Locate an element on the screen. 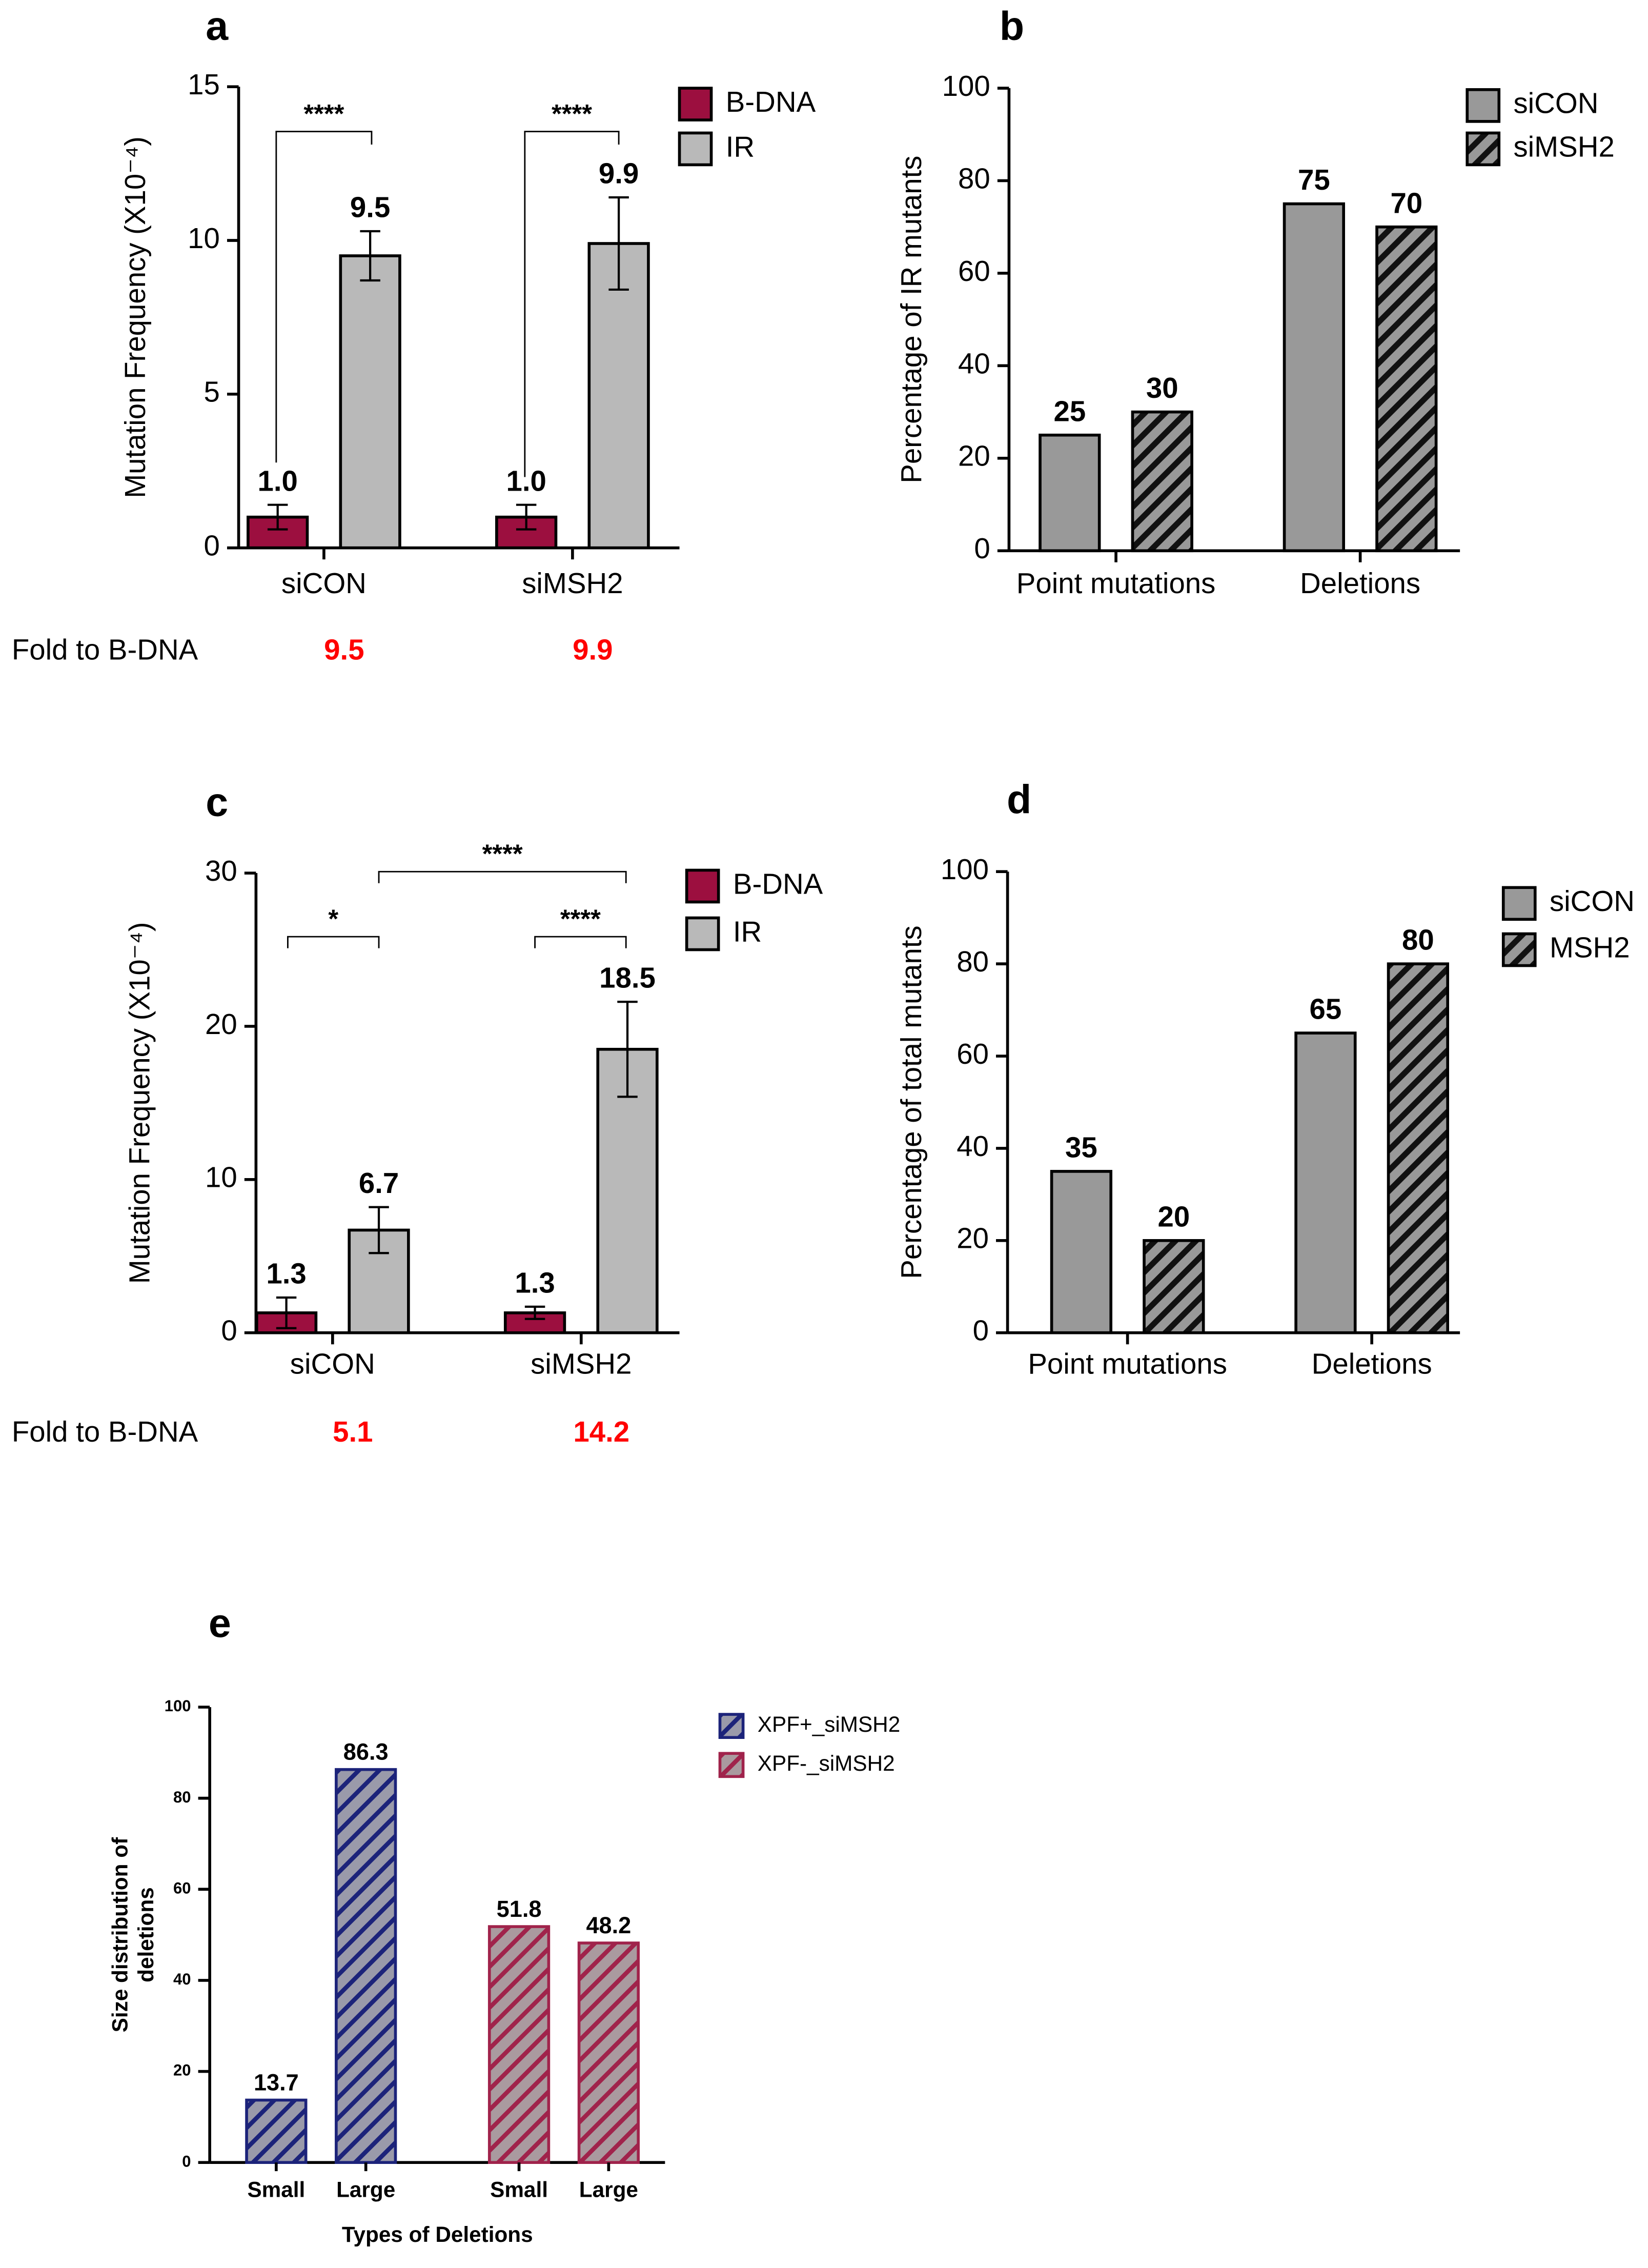  x-axis-label: Types of Deletions is located at coordinates (438, 2234).